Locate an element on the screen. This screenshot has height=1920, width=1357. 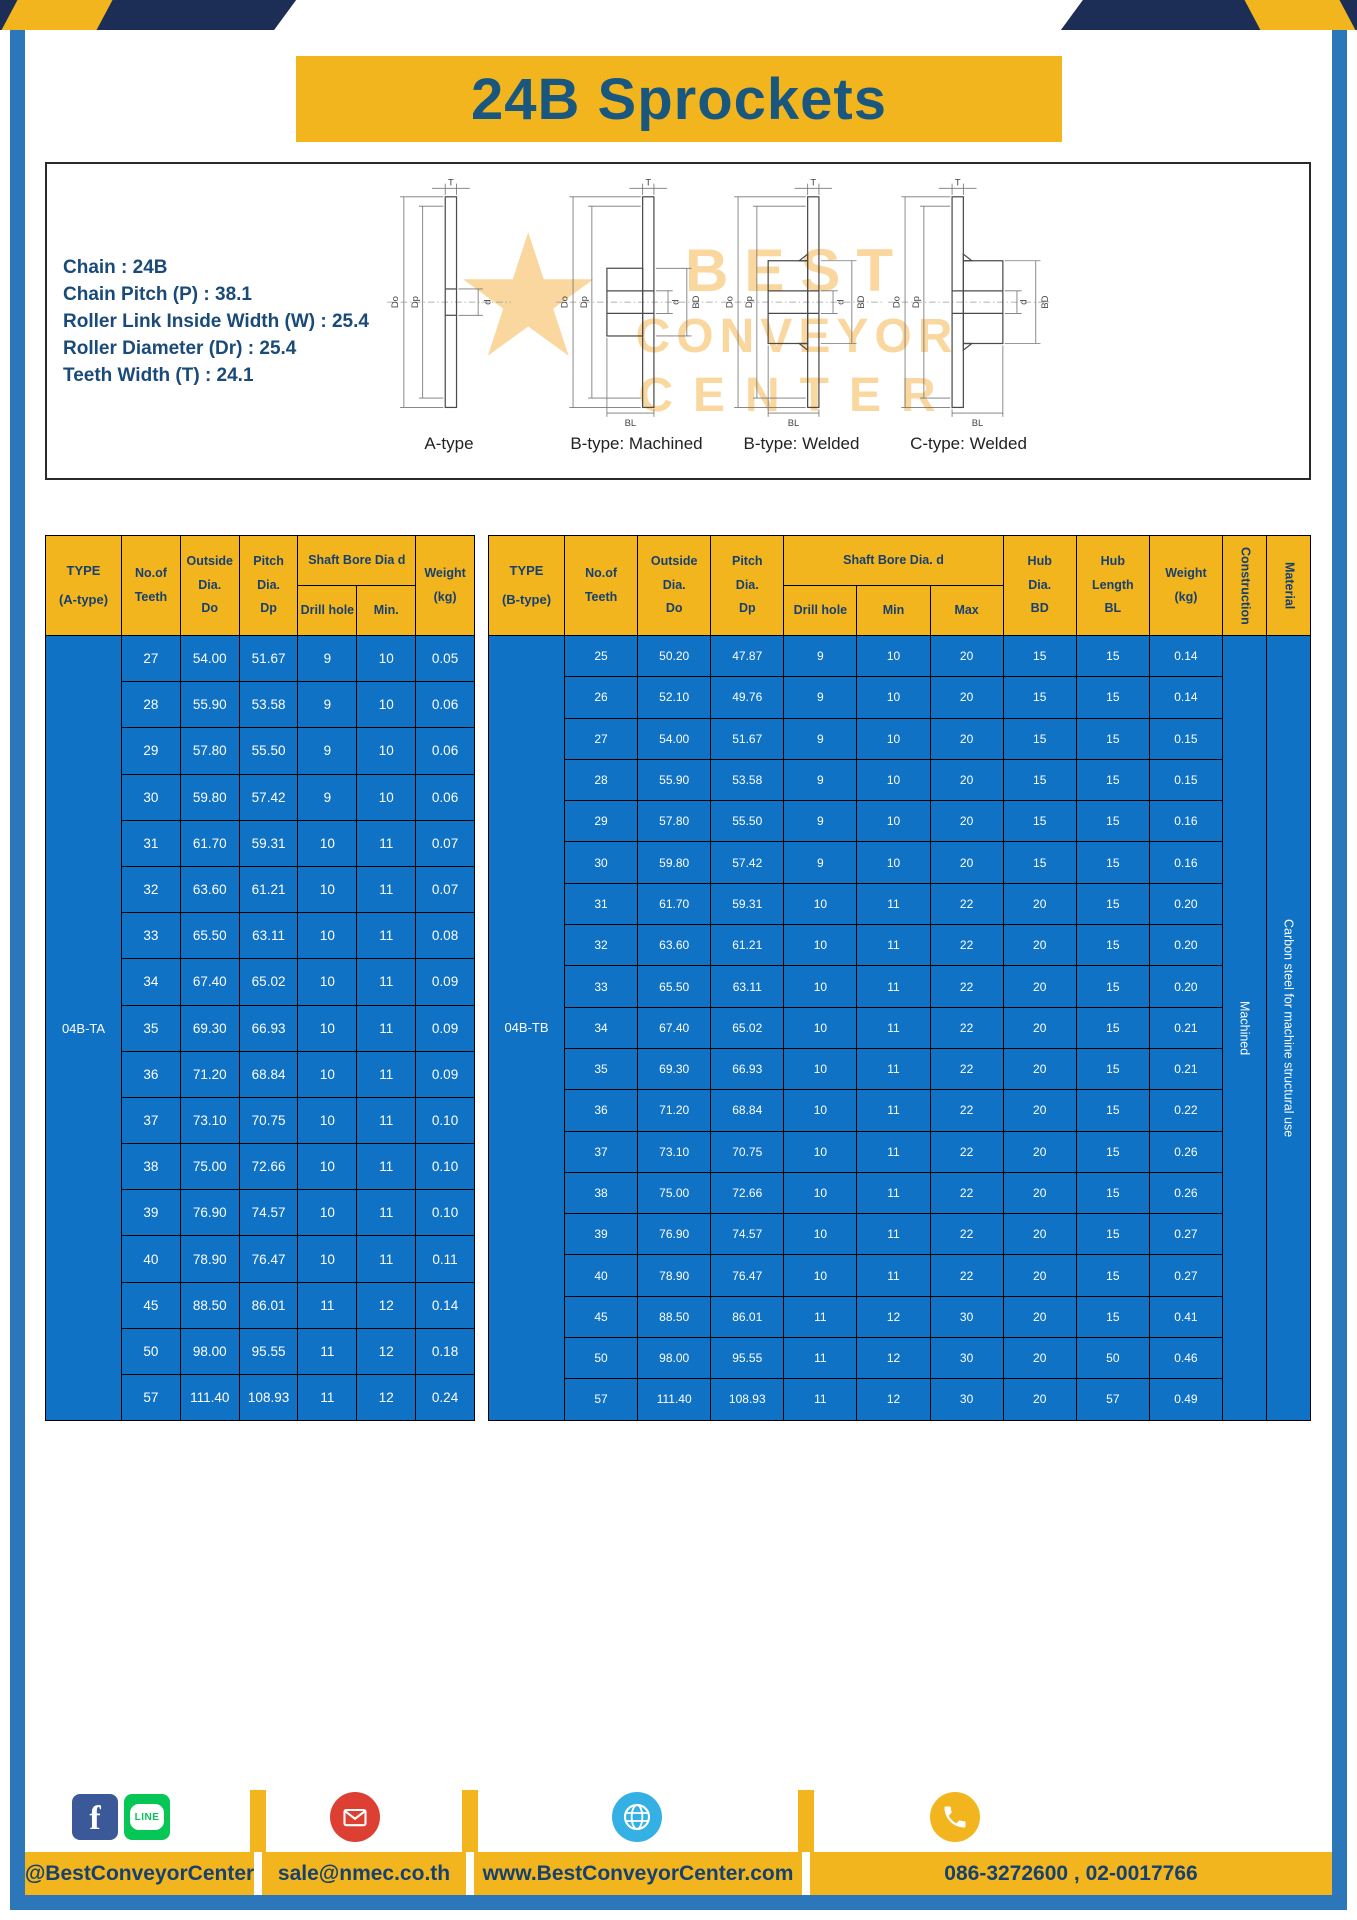
table-row: 50 98.00 95.55 11 12 0.18 is located at coordinates (298, 1351).